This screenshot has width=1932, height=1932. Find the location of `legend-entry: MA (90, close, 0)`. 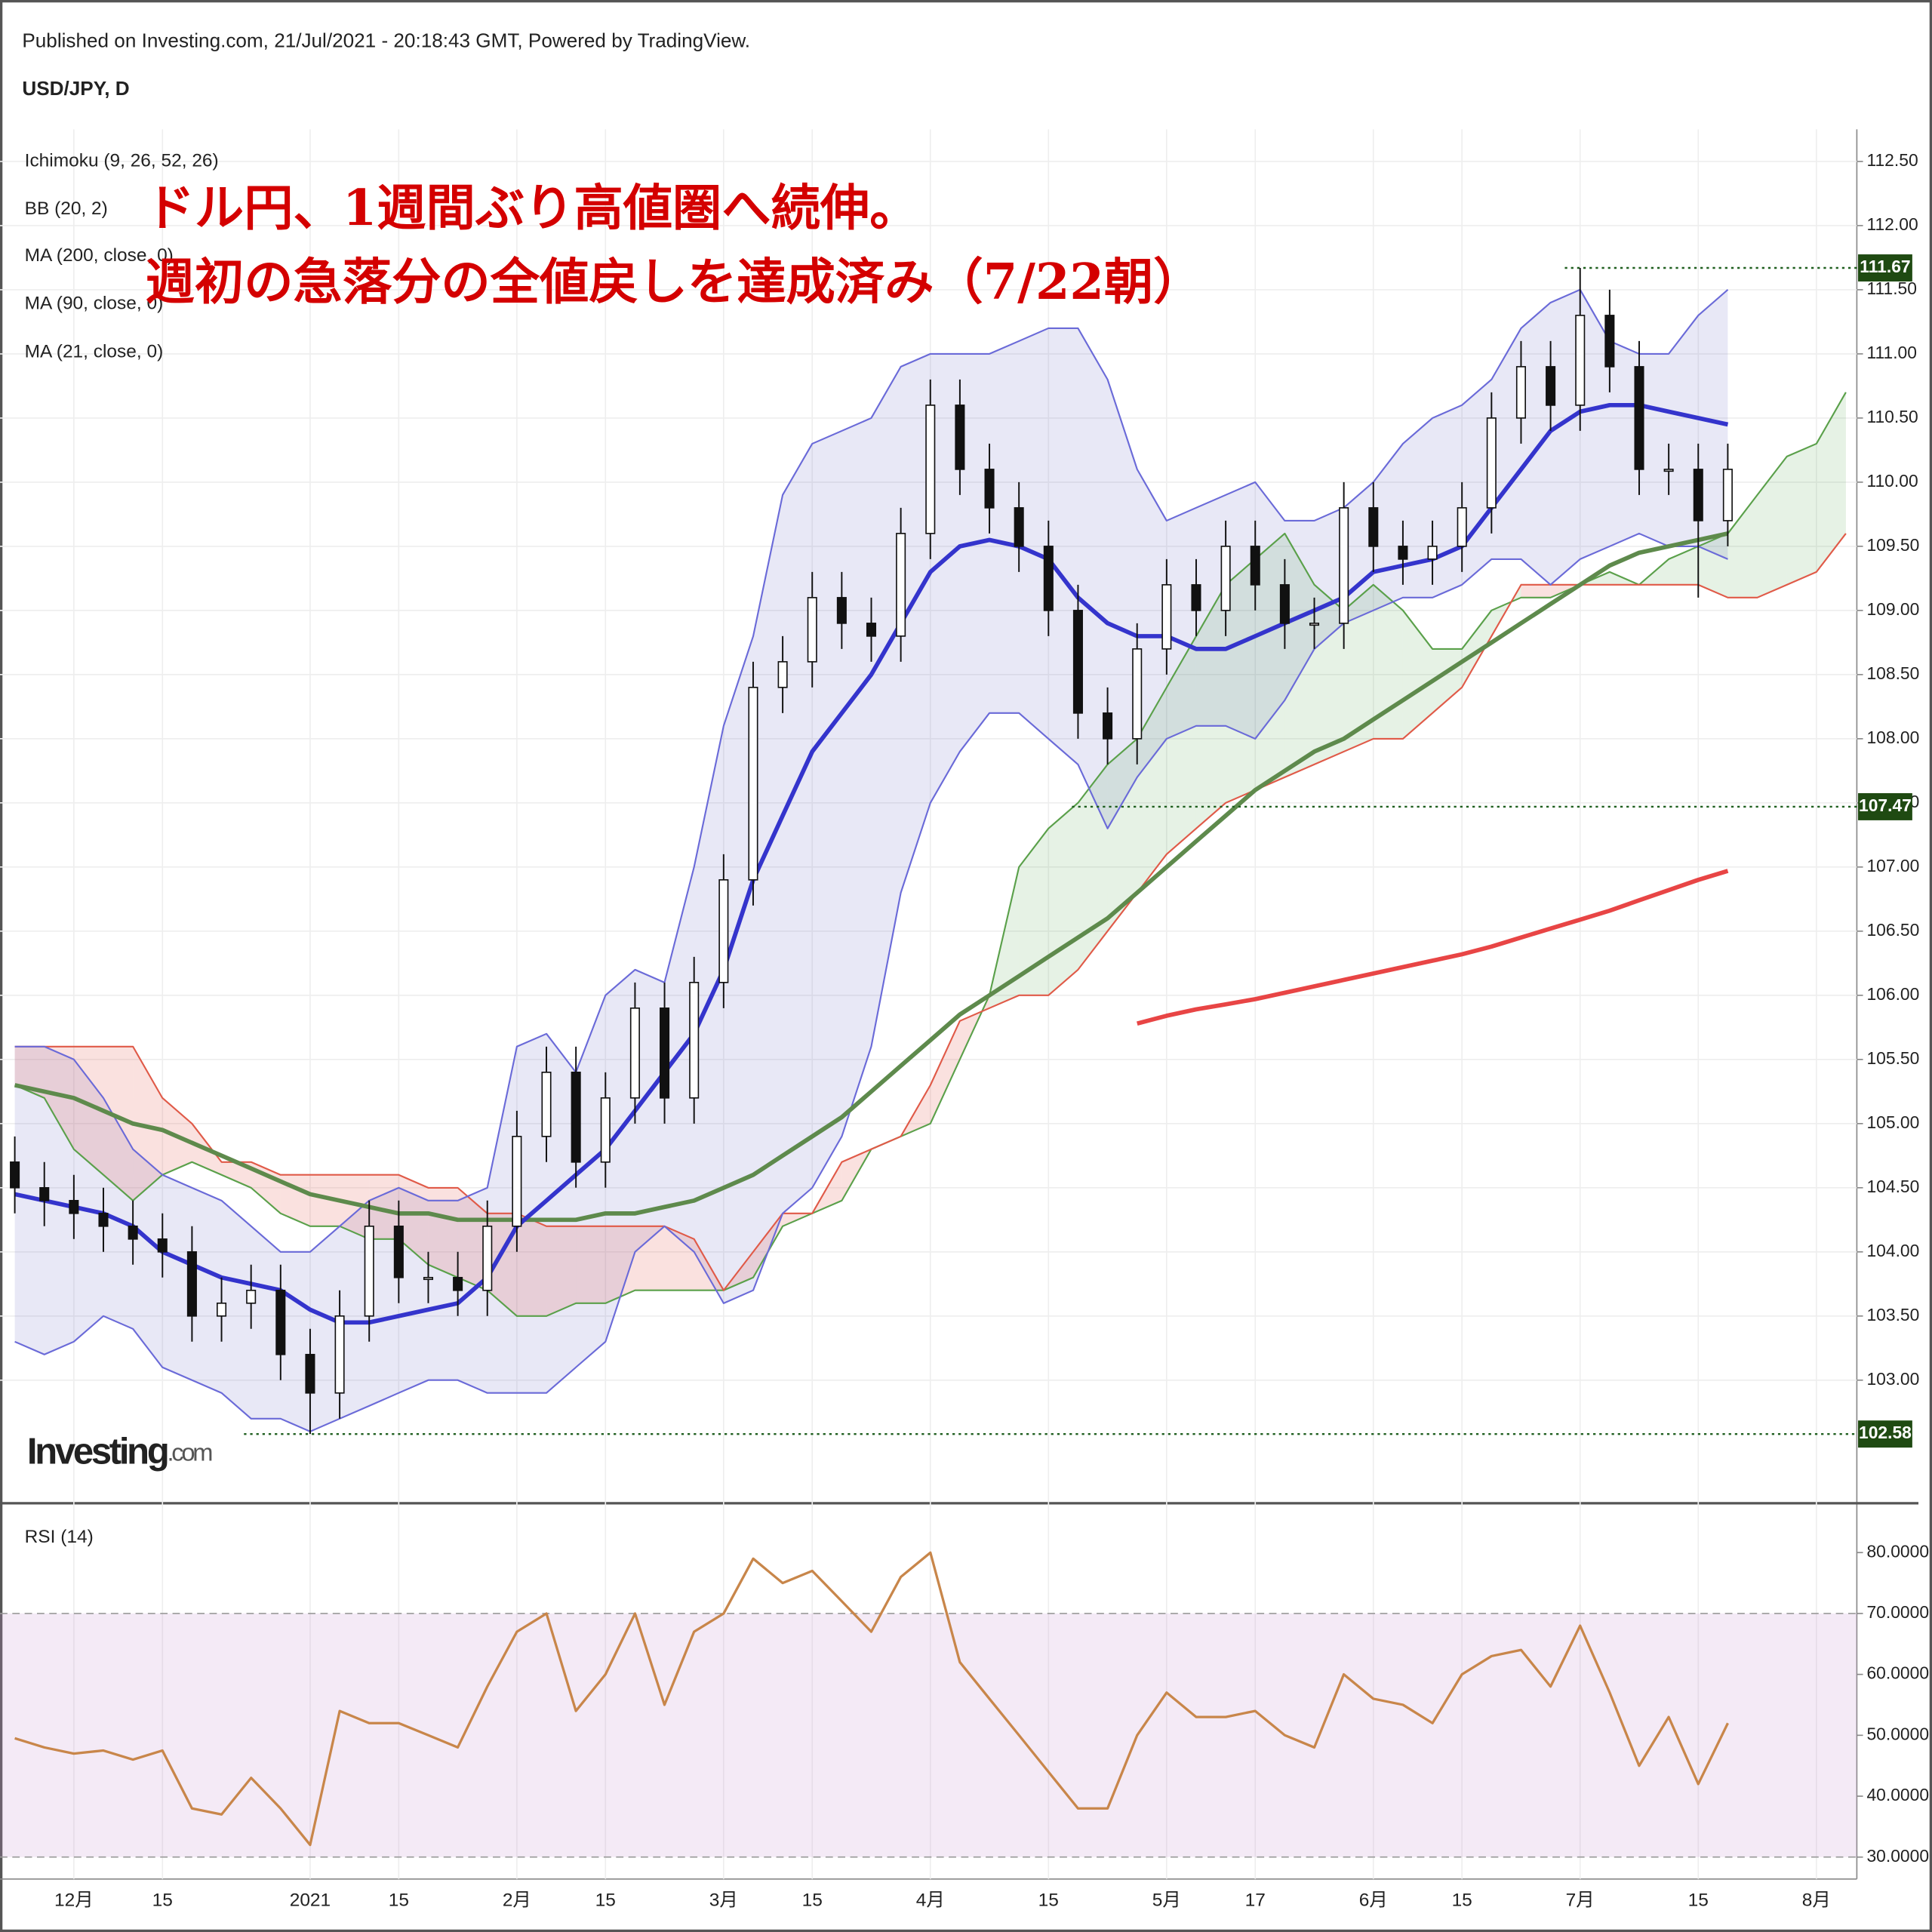

legend-entry: MA (90, close, 0) is located at coordinates (94, 304).